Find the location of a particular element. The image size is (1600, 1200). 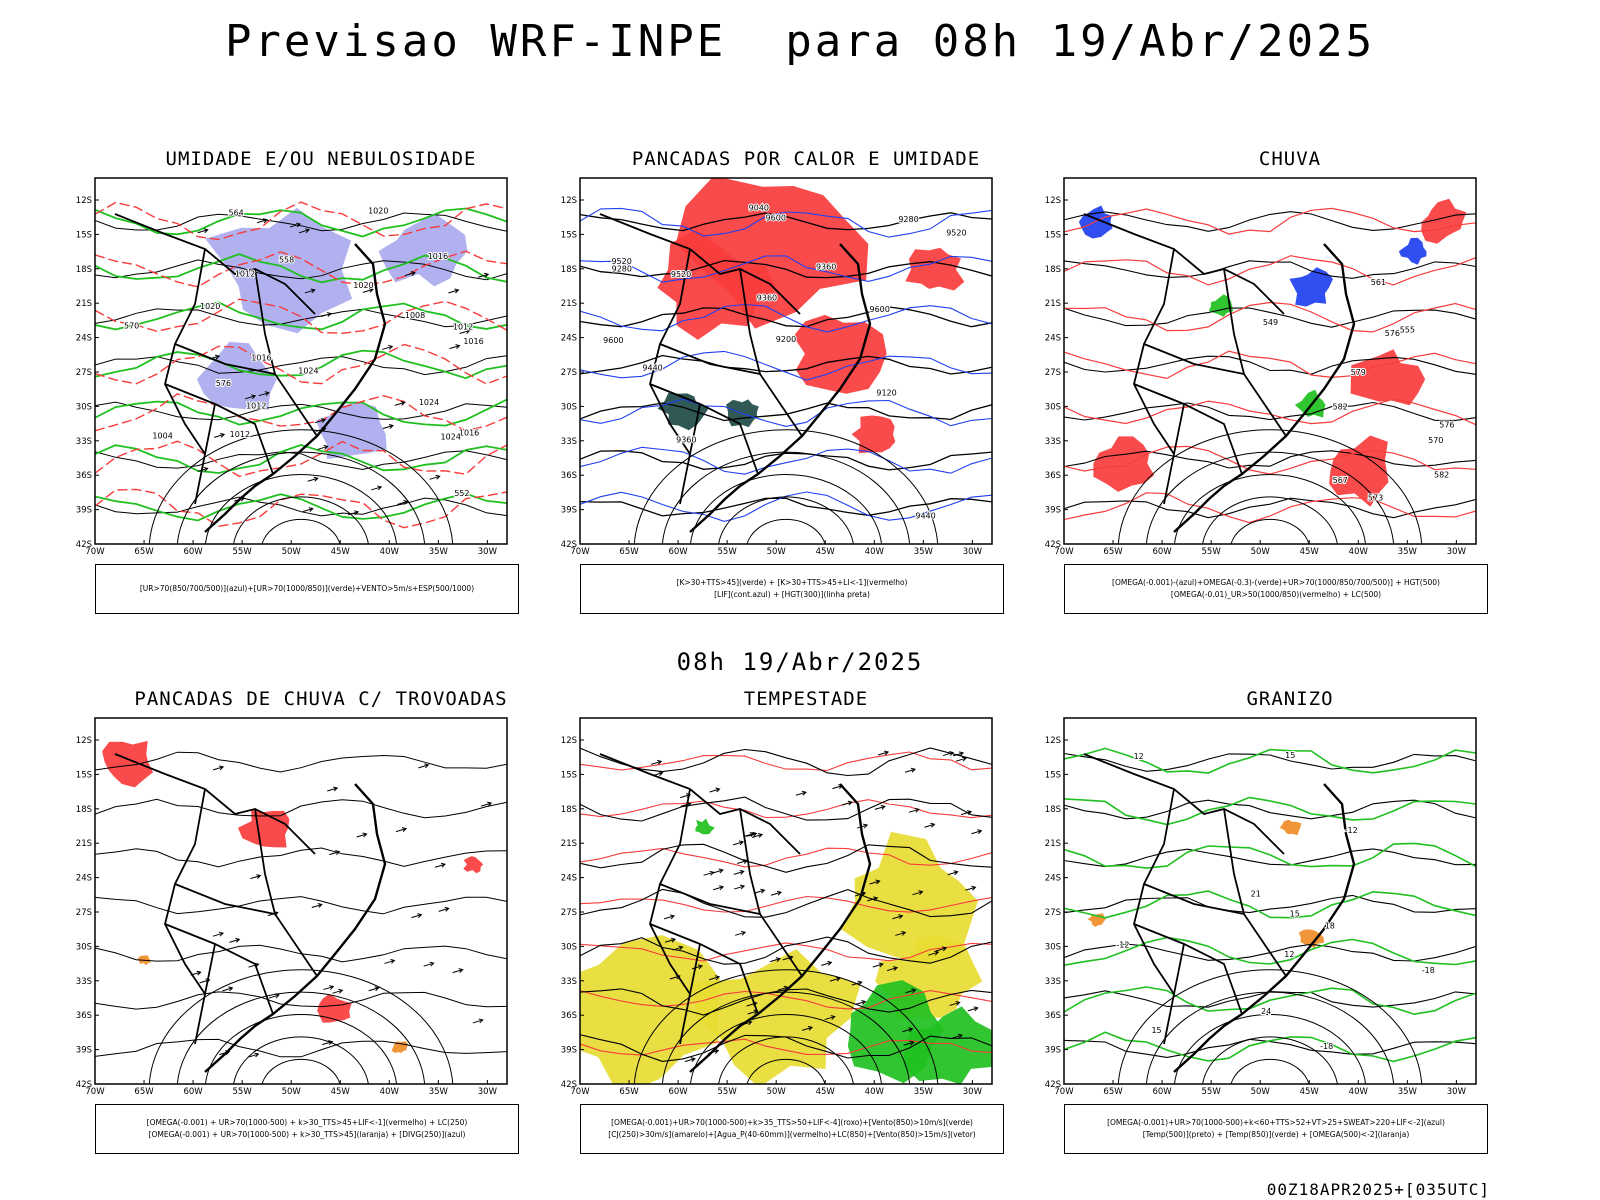

lon-tick-label: 45W is located at coordinates (1310, 552).